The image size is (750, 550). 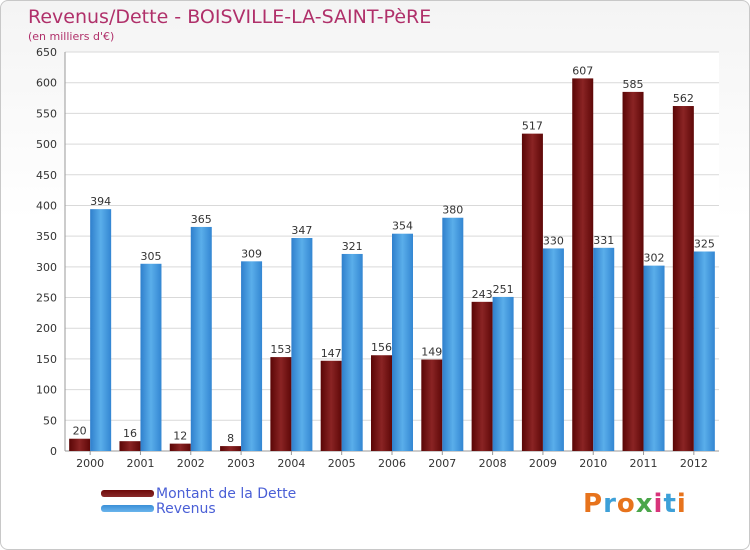 I want to click on legend-swatch-dette, so click(x=127, y=493).